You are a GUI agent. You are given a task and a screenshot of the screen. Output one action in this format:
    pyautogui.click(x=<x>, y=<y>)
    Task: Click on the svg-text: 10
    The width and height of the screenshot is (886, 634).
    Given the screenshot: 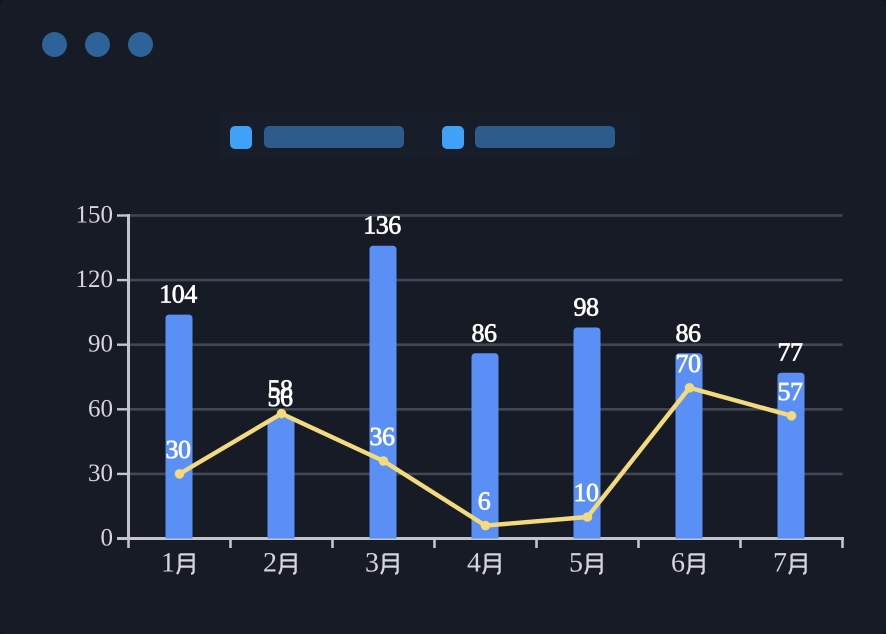 What is the action you would take?
    pyautogui.click(x=587, y=492)
    